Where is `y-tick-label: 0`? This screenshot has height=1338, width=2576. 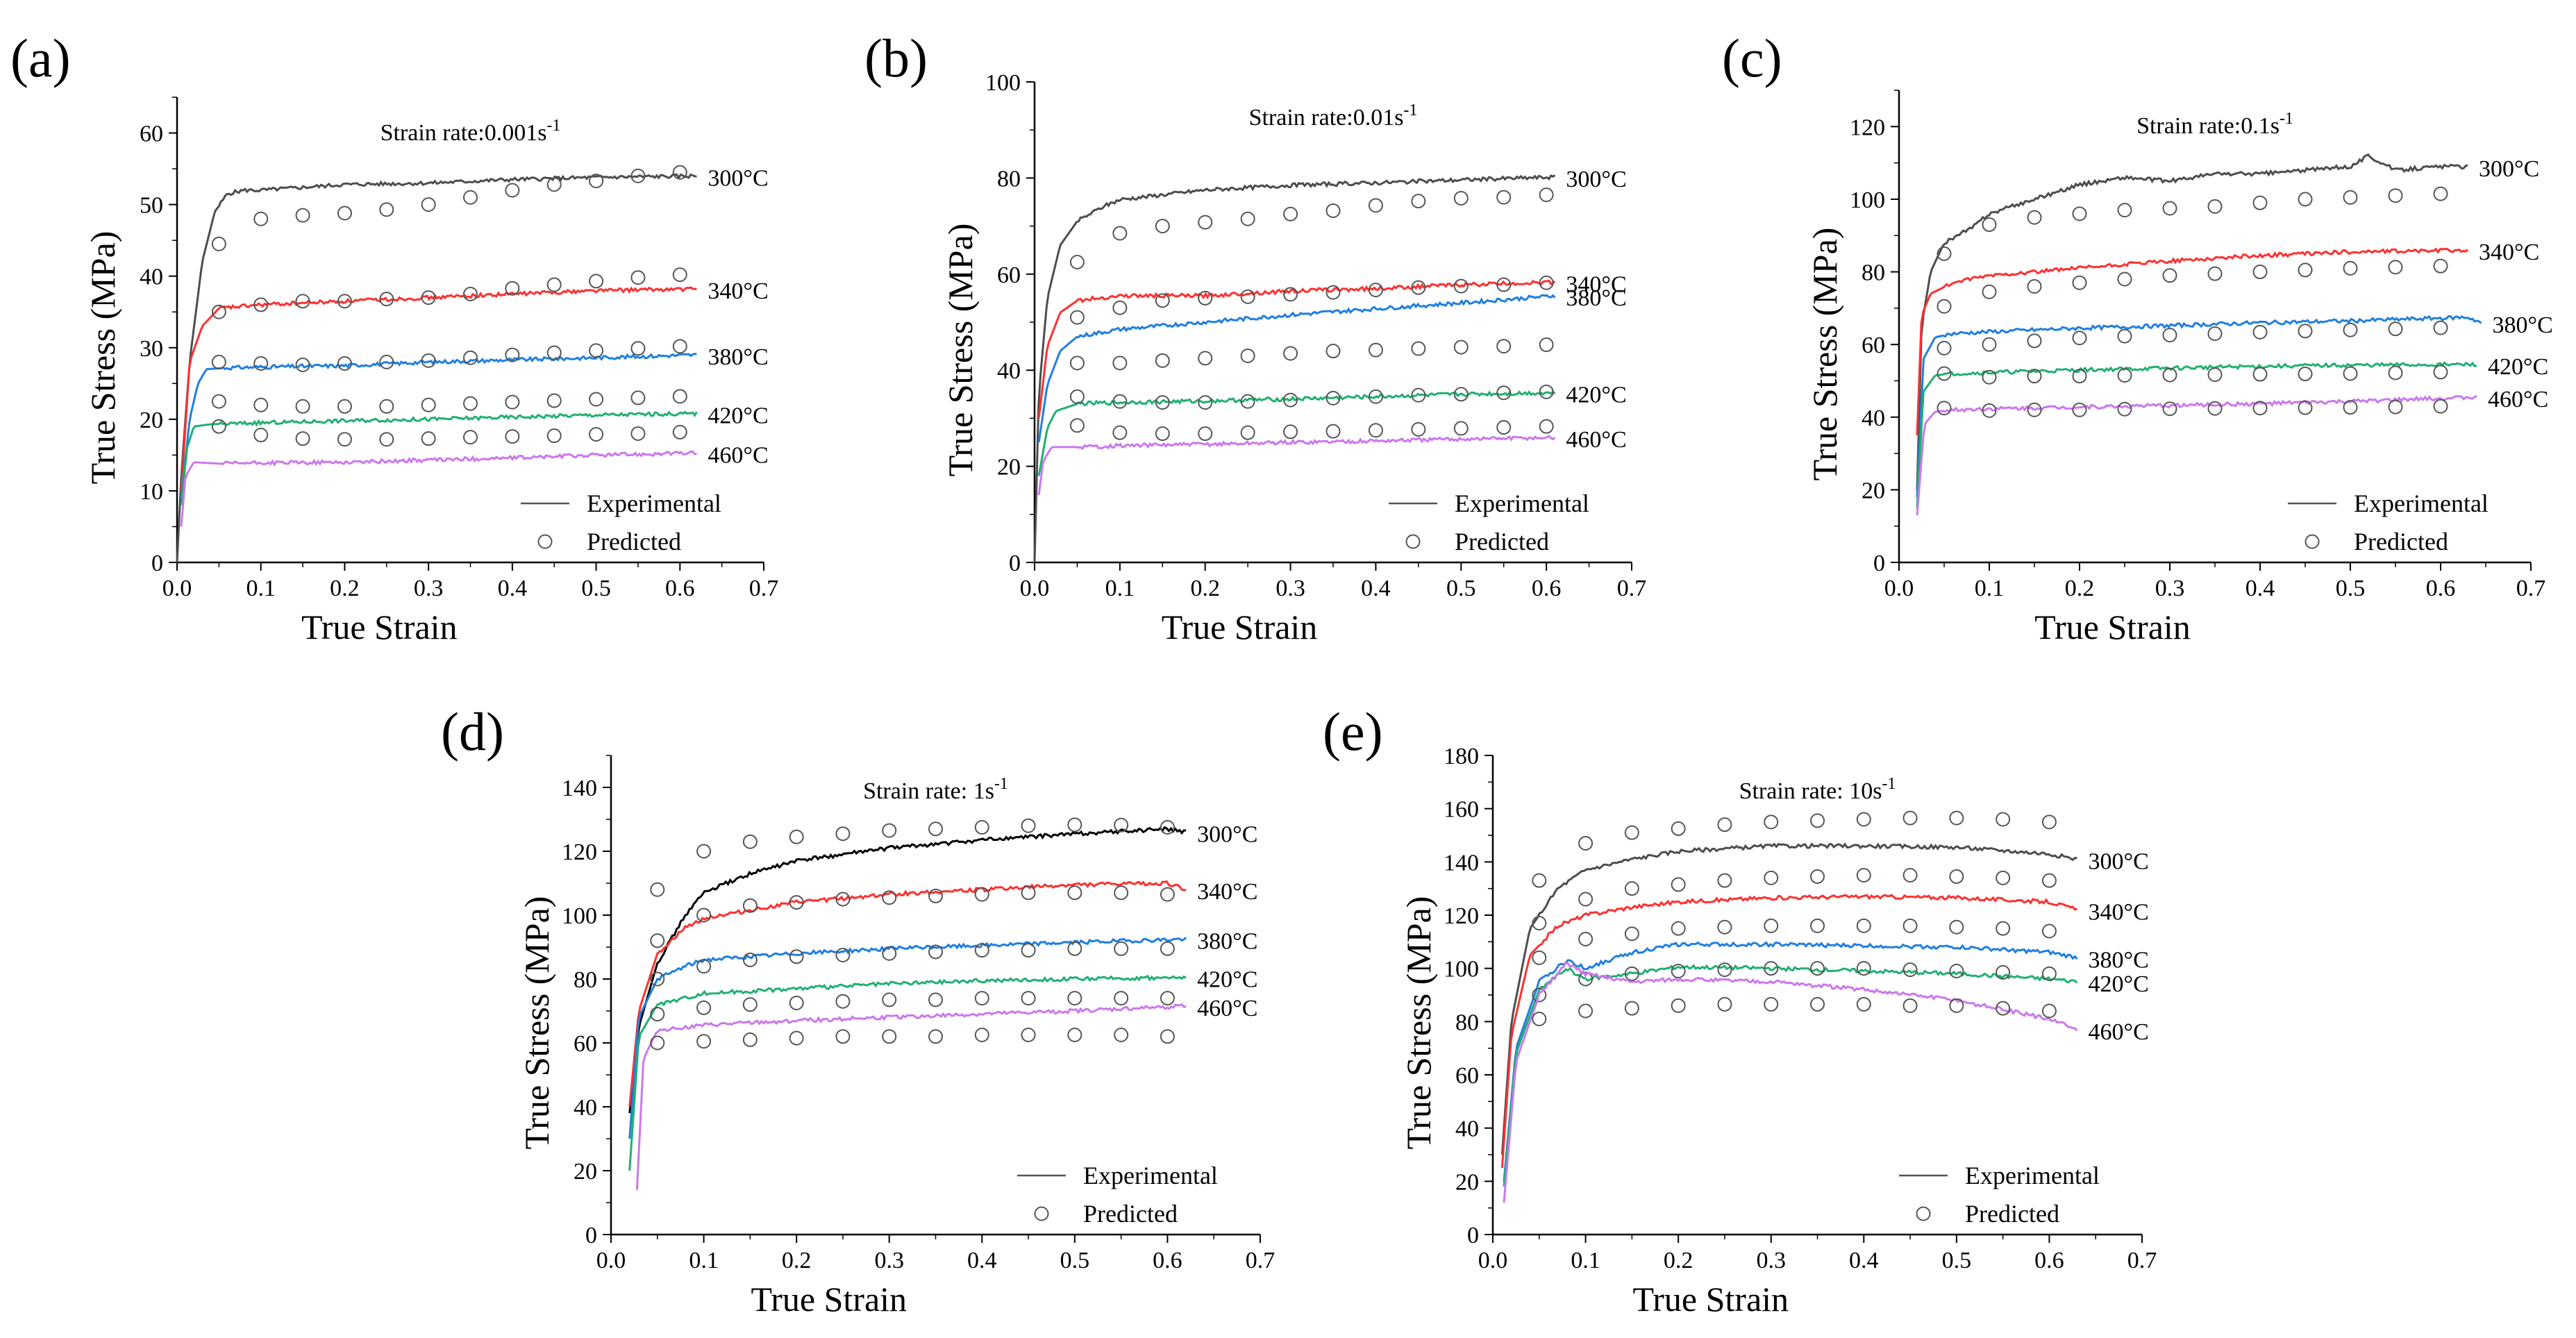 y-tick-label: 0 is located at coordinates (1015, 563).